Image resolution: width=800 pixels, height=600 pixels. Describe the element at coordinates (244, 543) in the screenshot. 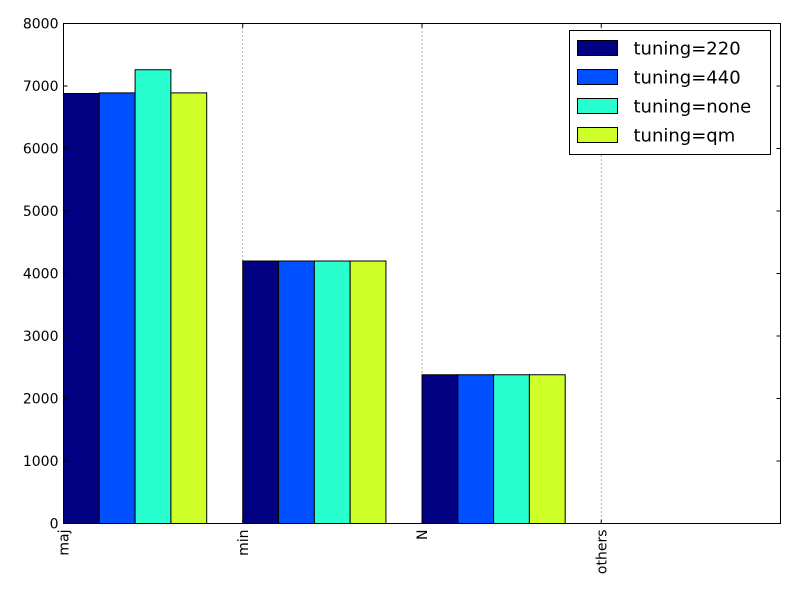

I see `x-tick-label-min: min` at that location.